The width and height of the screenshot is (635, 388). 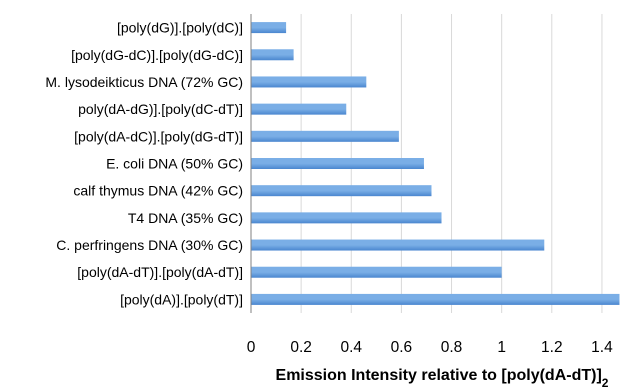 I want to click on category-label: [poly(dA)].[poly(dT)], so click(x=181, y=299).